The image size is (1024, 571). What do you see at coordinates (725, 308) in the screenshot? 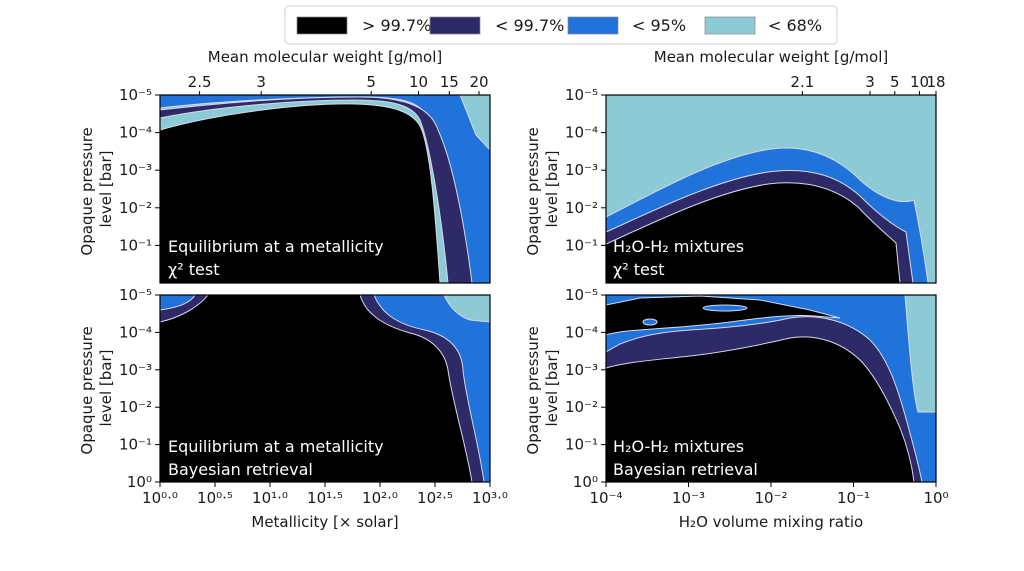
I see `region-95-streak` at bounding box center [725, 308].